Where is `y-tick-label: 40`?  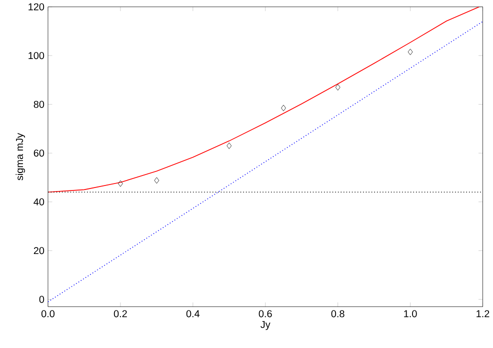 y-tick-label: 40 is located at coordinates (39, 202).